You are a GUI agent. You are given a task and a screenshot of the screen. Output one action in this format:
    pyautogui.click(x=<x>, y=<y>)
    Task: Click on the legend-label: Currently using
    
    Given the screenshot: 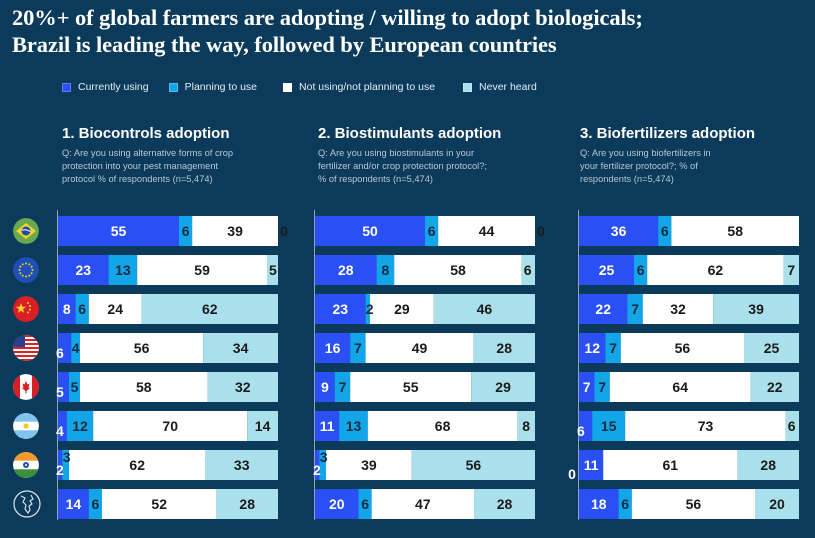 What is the action you would take?
    pyautogui.click(x=113, y=87)
    